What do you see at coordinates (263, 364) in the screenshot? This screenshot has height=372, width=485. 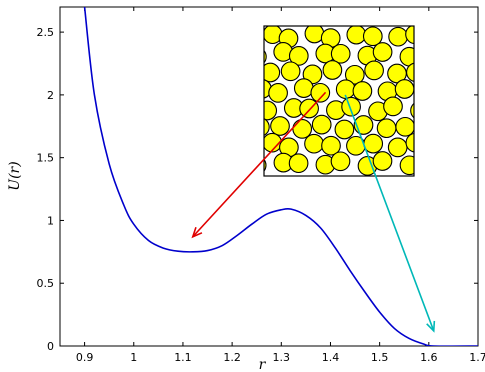 I see `x-axis-label: r` at bounding box center [263, 364].